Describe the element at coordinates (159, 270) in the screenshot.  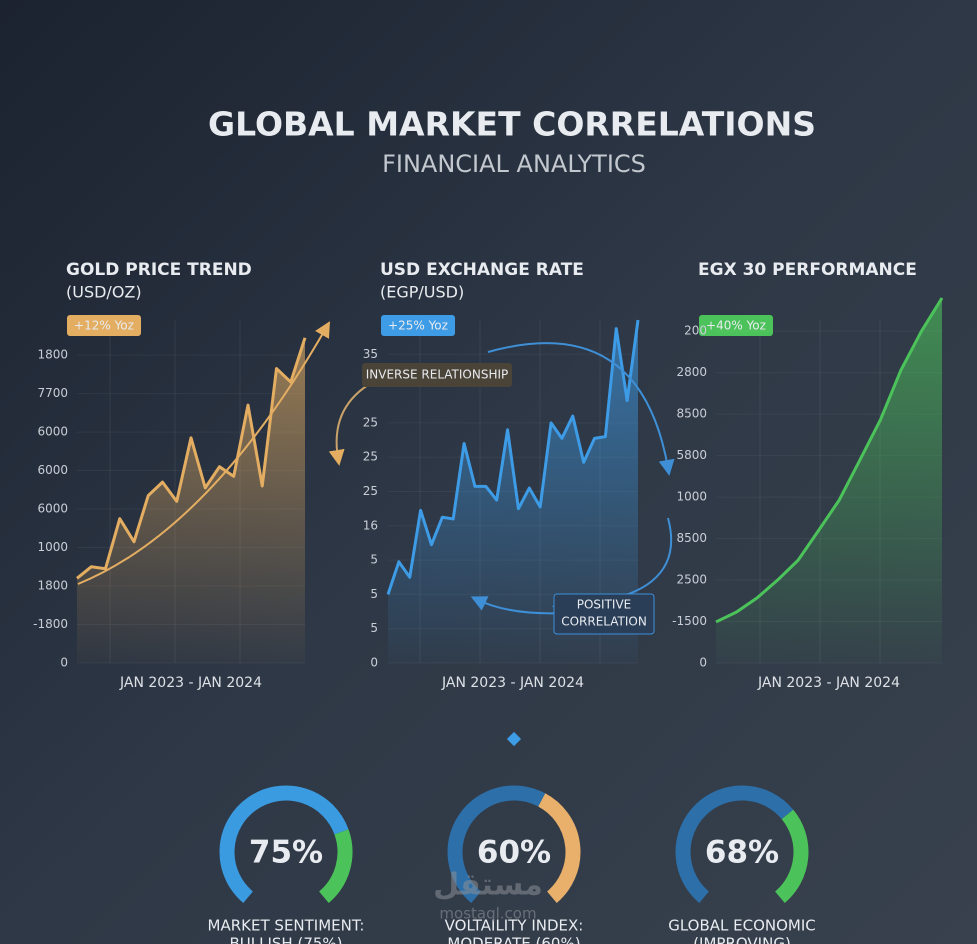
I see `chart-title: GOLD PRICE TREND` at that location.